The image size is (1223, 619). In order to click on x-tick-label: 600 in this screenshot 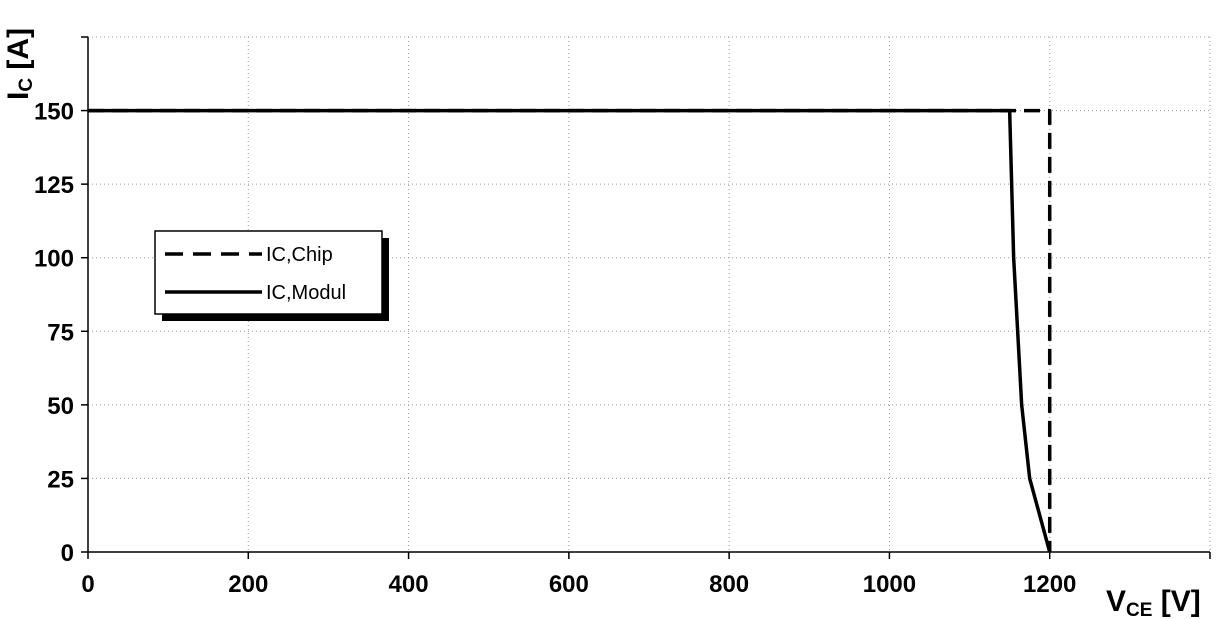, I will do `click(569, 584)`.